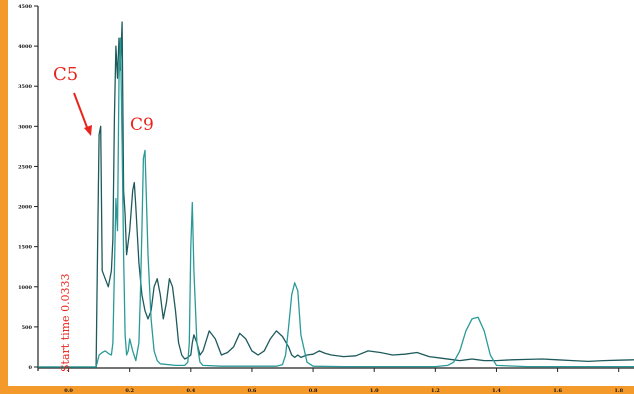  I want to click on annotation-layer: C5 C9 Start time 0.0333, so click(103, 218).